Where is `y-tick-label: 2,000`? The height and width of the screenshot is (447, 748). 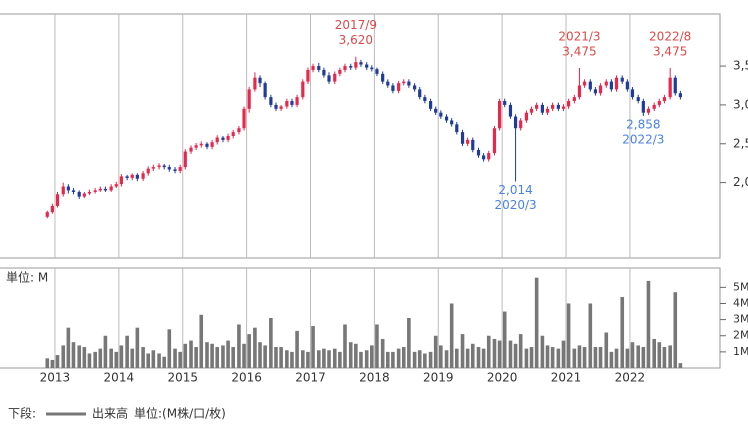
y-tick-label: 2,000 is located at coordinates (740, 182).